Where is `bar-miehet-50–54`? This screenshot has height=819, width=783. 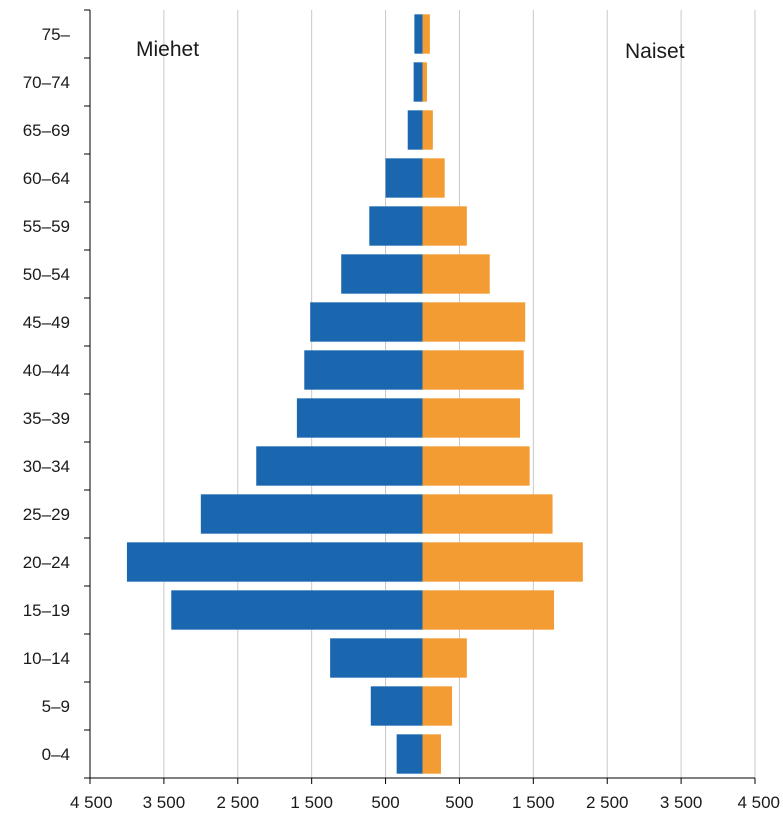 bar-miehet-50–54 is located at coordinates (382, 274).